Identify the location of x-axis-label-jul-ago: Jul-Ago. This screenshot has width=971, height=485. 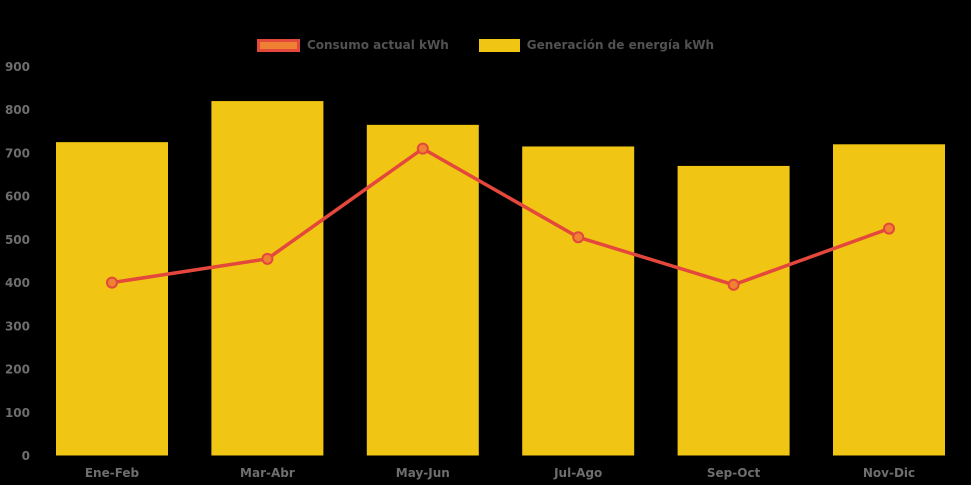
(577, 473).